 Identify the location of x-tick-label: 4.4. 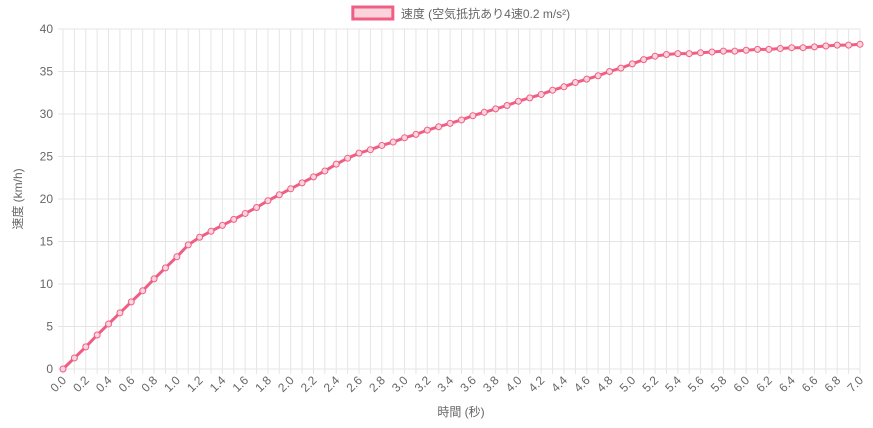
(559, 384).